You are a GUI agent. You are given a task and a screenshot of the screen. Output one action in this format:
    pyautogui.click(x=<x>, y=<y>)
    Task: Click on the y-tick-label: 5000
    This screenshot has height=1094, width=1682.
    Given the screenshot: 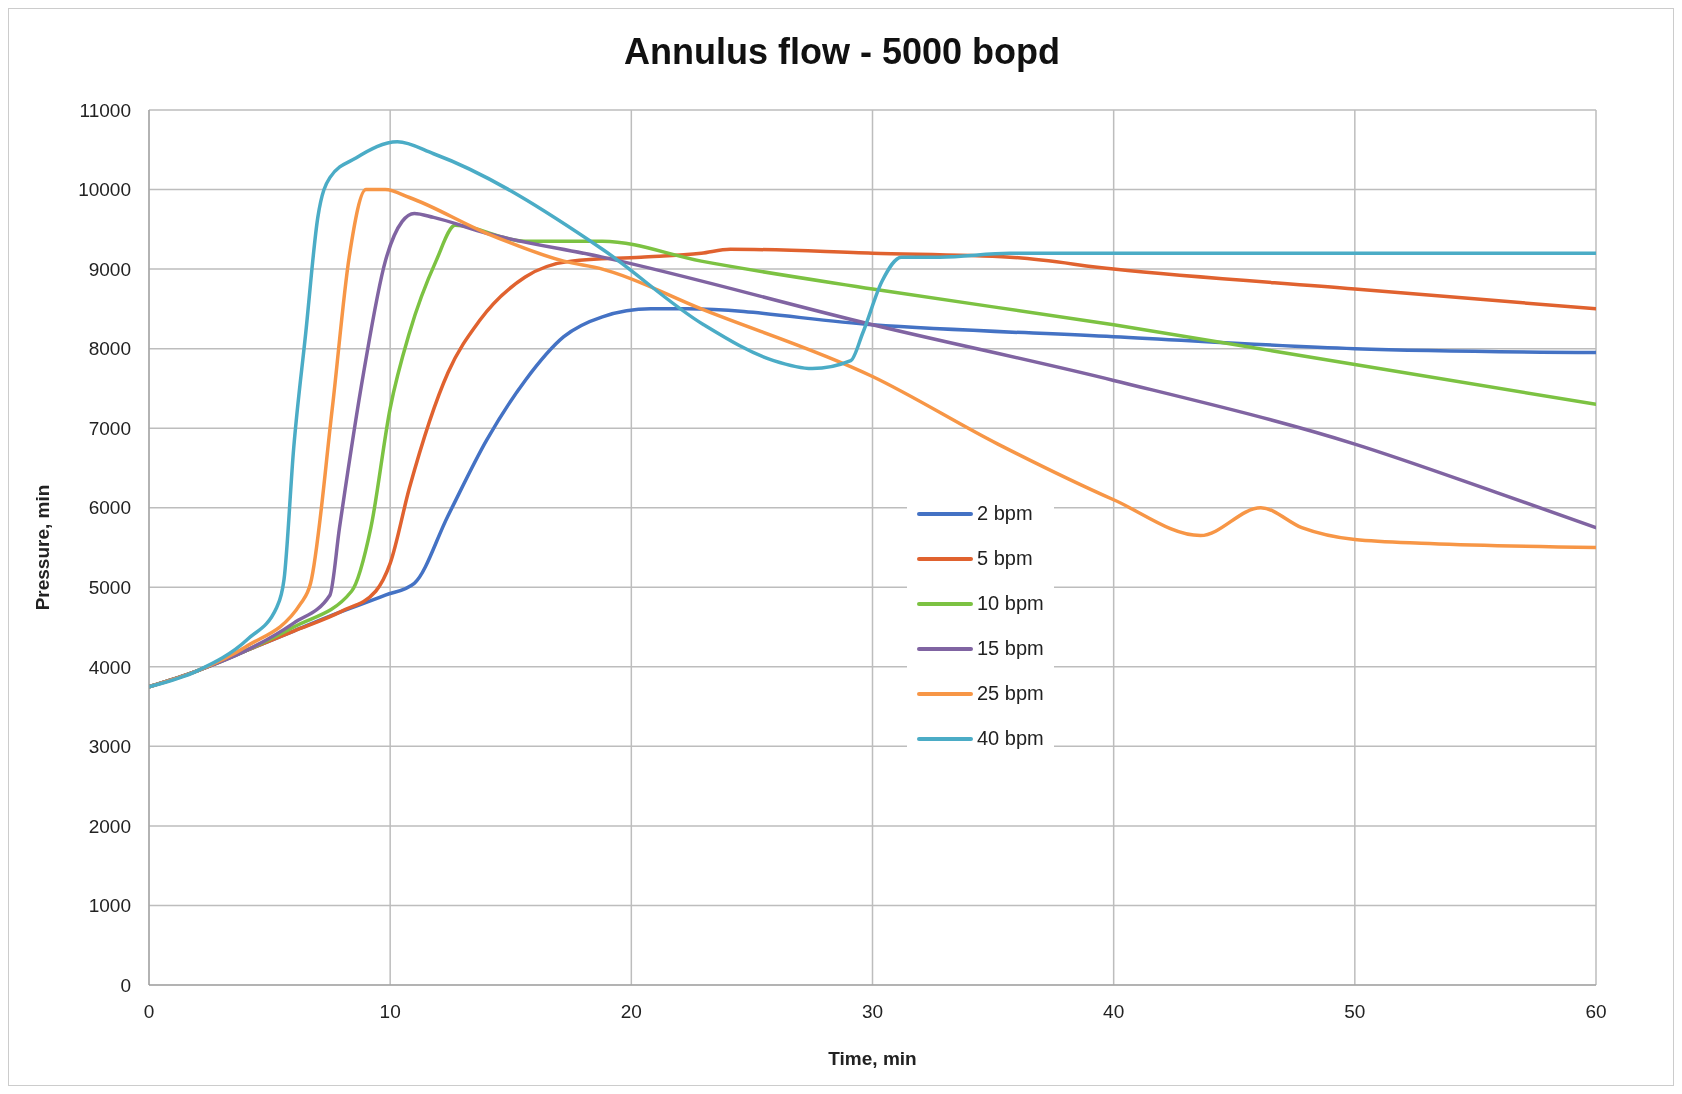 What is the action you would take?
    pyautogui.click(x=109, y=588)
    